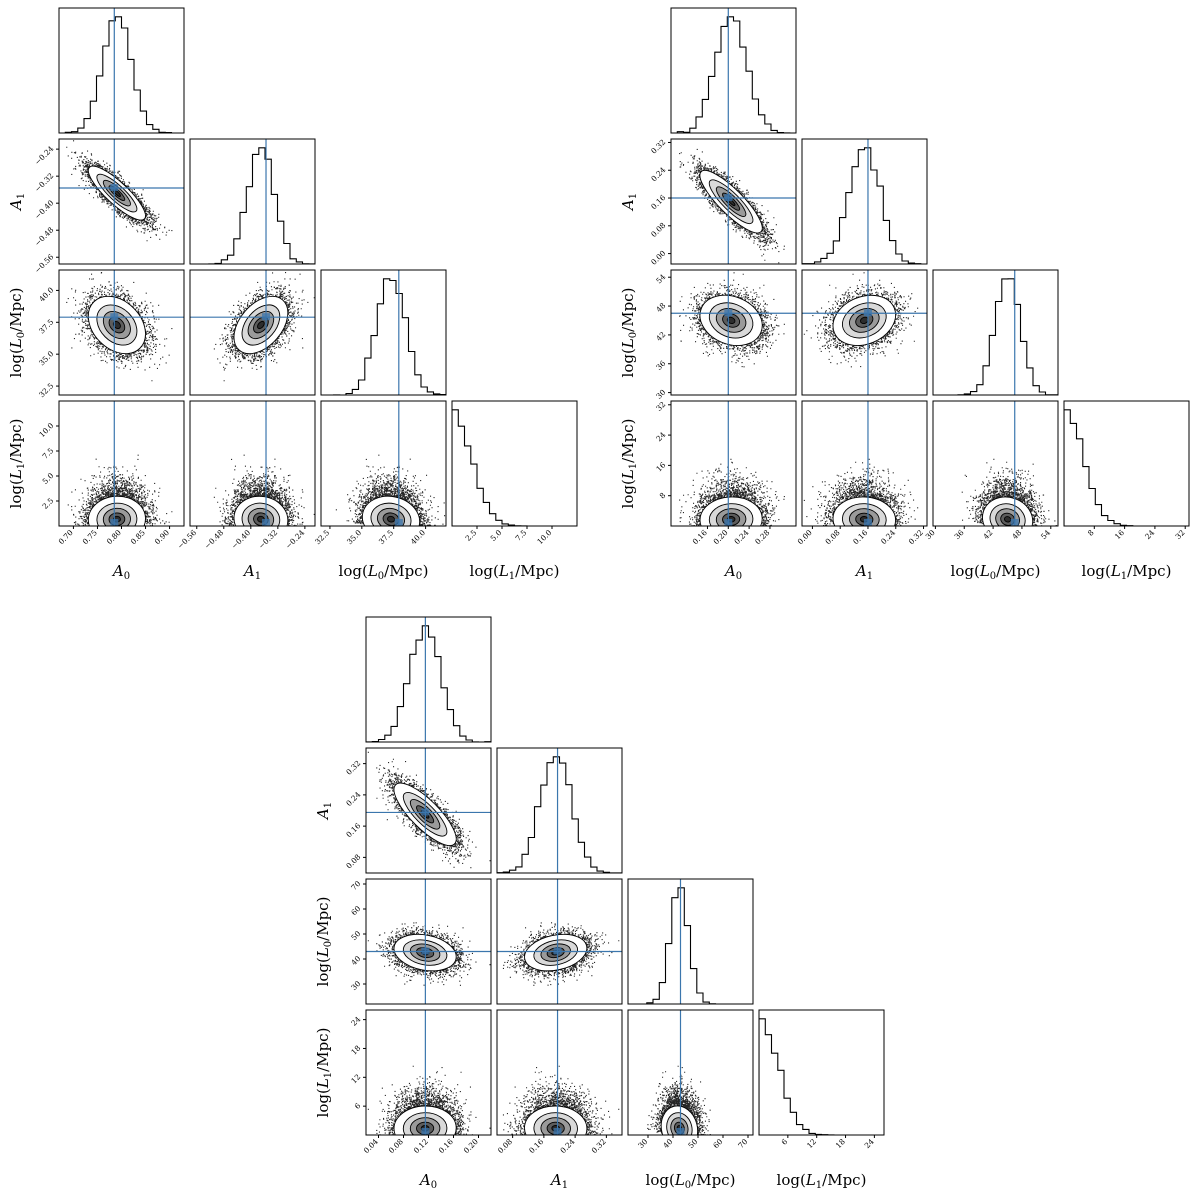 Image resolution: width=1200 pixels, height=1196 pixels. Describe the element at coordinates (110, 334) in the screenshot. I see `panel-A0-logL0: 32.535.037.540.0` at that location.